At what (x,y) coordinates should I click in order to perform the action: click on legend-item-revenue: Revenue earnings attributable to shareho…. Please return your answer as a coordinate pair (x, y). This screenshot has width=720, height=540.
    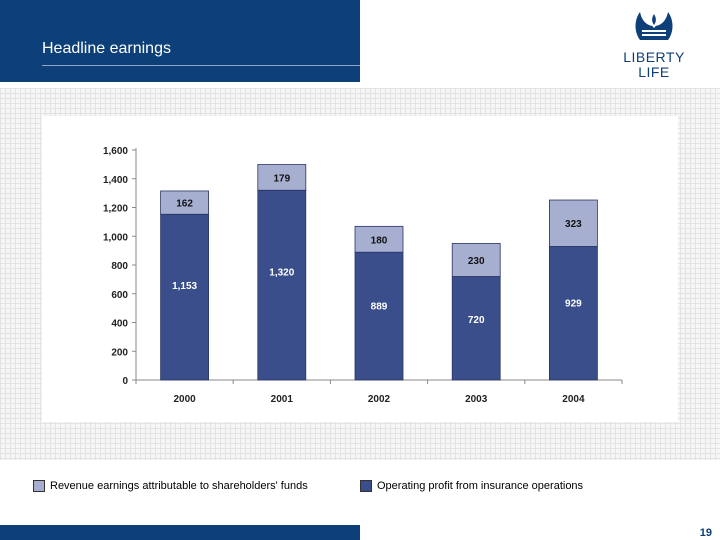
    Looking at the image, I should click on (170, 486).